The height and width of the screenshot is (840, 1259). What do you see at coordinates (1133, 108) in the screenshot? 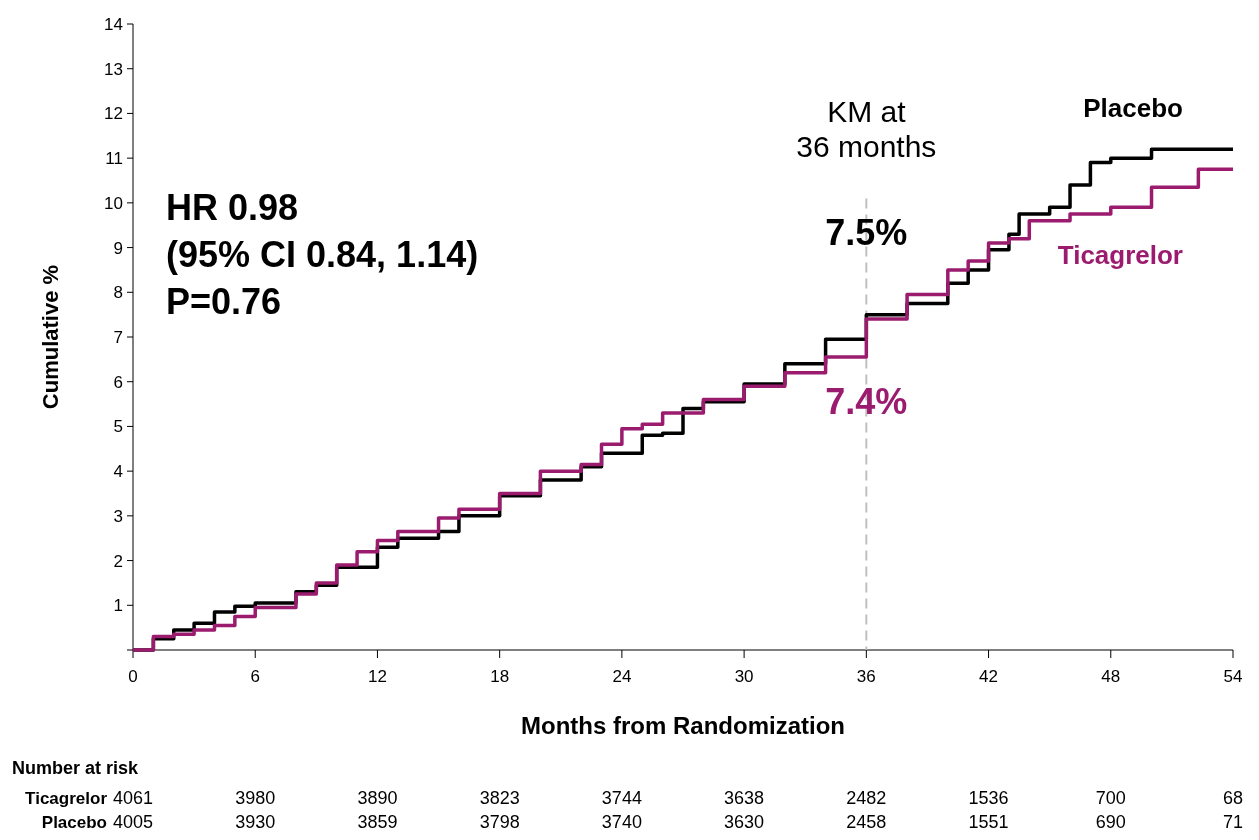
I see `series-label: Placebo` at bounding box center [1133, 108].